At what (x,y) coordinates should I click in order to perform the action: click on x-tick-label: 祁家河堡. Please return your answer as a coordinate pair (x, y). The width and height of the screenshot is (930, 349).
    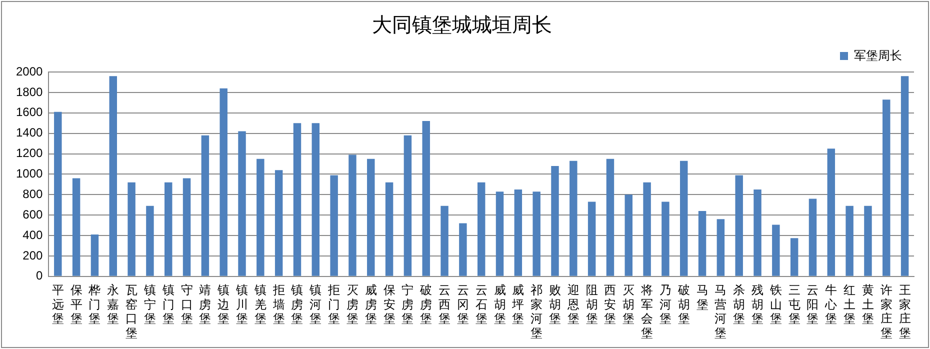
    Looking at the image, I should click on (536, 311).